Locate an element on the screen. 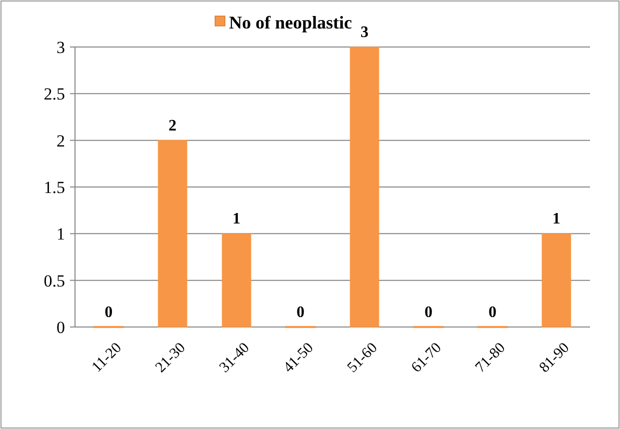  y-tick-label: 0 is located at coordinates (60, 327).